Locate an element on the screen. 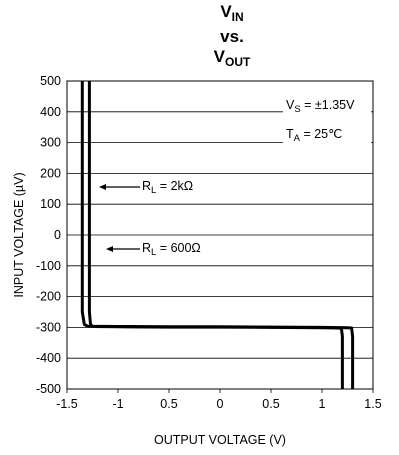 This screenshot has width=399, height=455. y-tick-label: -500 is located at coordinates (48, 389).